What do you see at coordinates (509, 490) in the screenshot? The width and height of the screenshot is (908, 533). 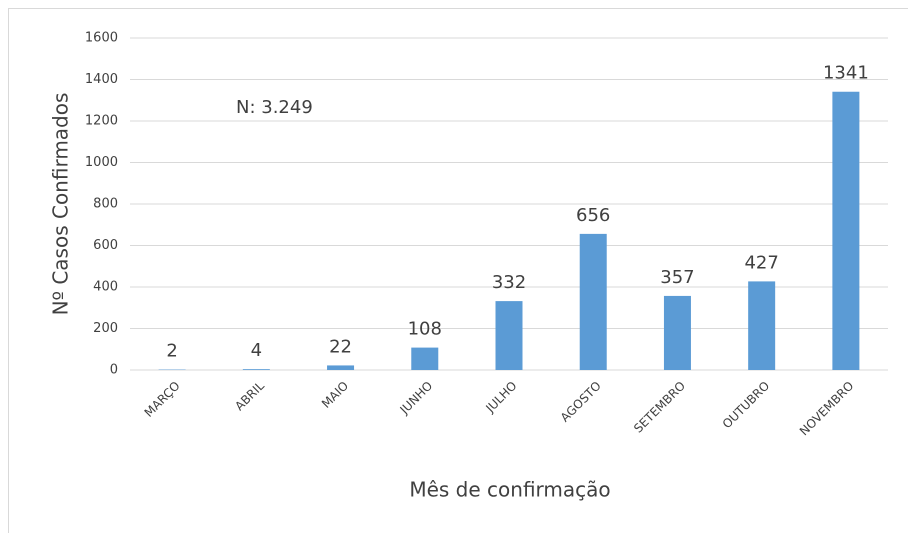 I see `x-axis-title: Mês de confirmação` at bounding box center [509, 490].